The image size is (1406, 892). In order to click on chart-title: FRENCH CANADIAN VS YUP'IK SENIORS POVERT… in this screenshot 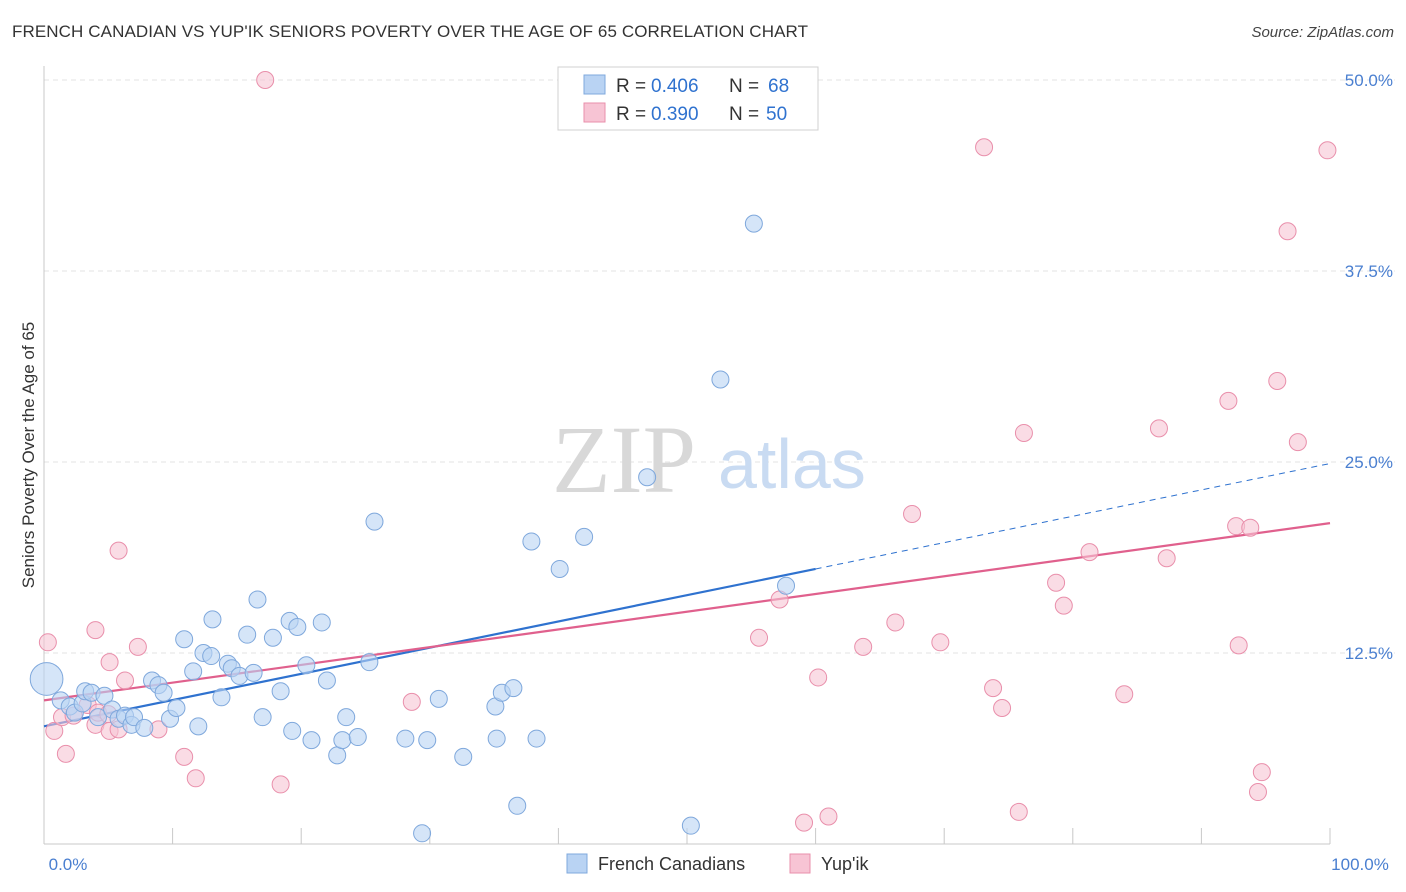, I will do `click(410, 31)`.